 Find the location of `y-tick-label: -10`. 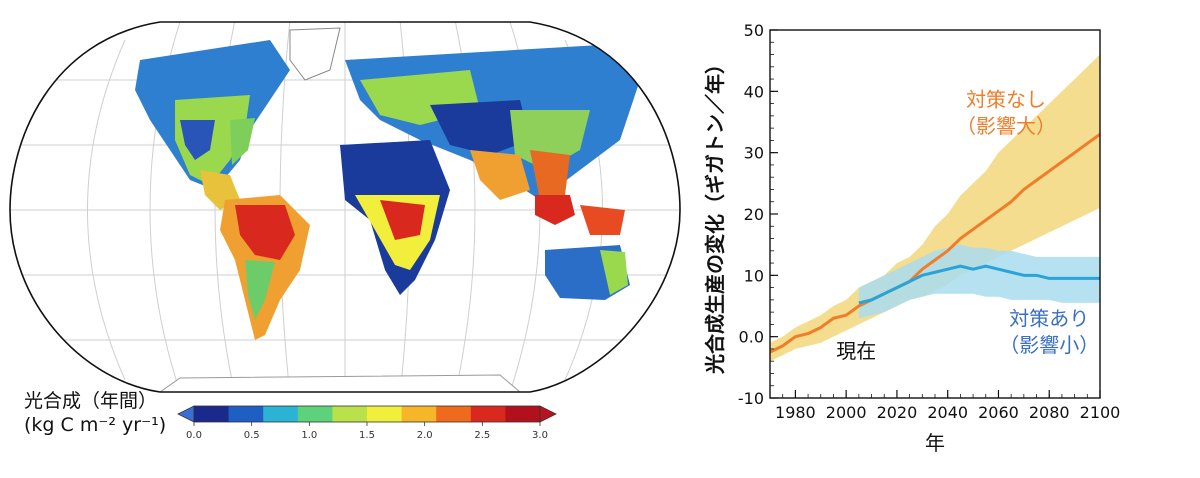

y-tick-label: -10 is located at coordinates (751, 398).